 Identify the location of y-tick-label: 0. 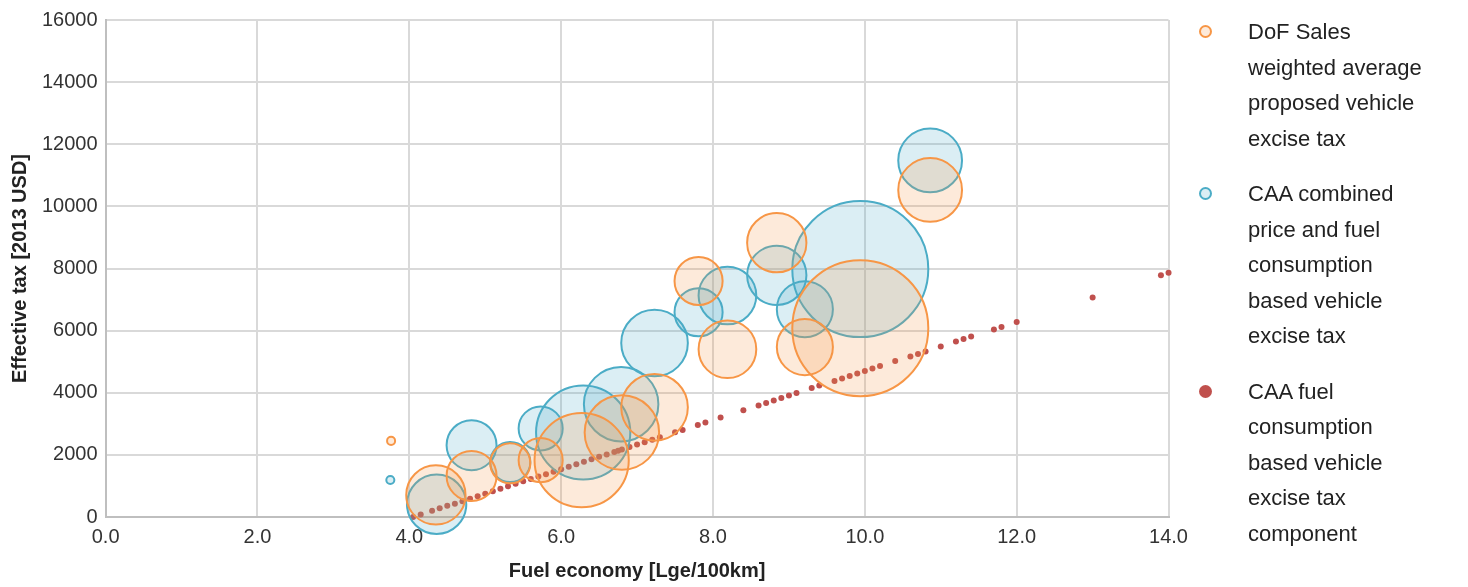
(92, 515).